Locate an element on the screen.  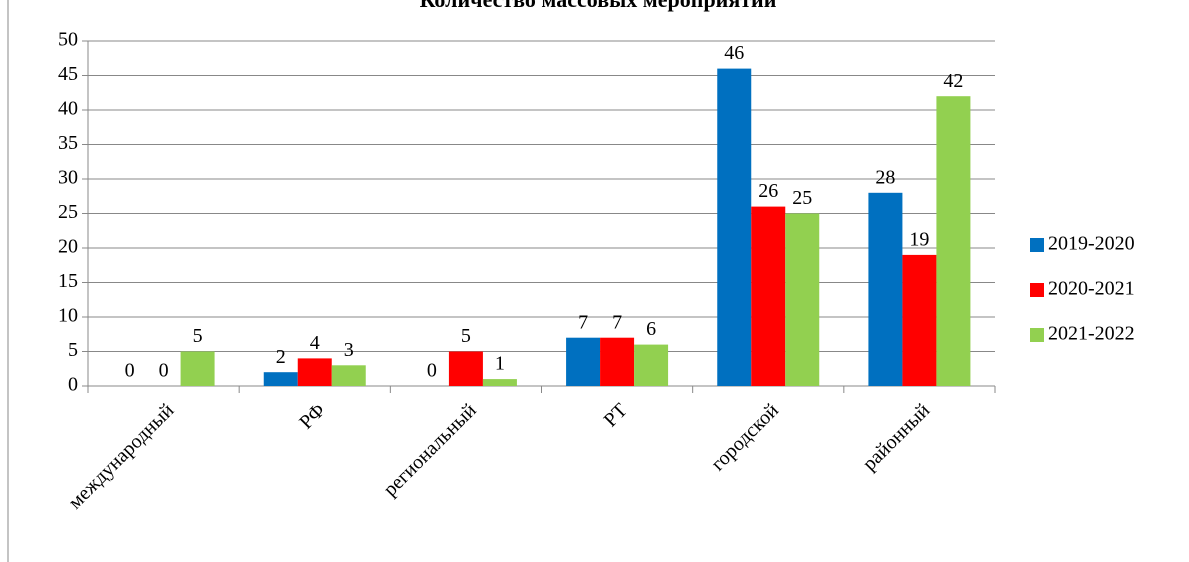
chart-title: Количество массовых мероприятий is located at coordinates (598, 6).